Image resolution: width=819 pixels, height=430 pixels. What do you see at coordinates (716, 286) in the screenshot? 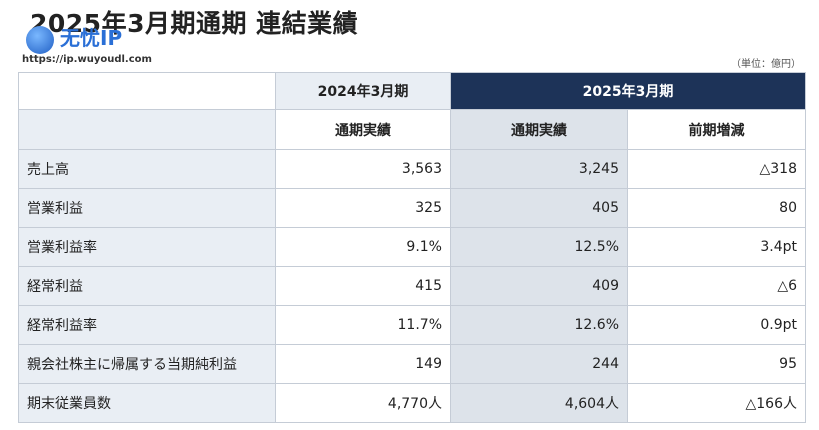
I see `table-cell: △6` at bounding box center [716, 286].